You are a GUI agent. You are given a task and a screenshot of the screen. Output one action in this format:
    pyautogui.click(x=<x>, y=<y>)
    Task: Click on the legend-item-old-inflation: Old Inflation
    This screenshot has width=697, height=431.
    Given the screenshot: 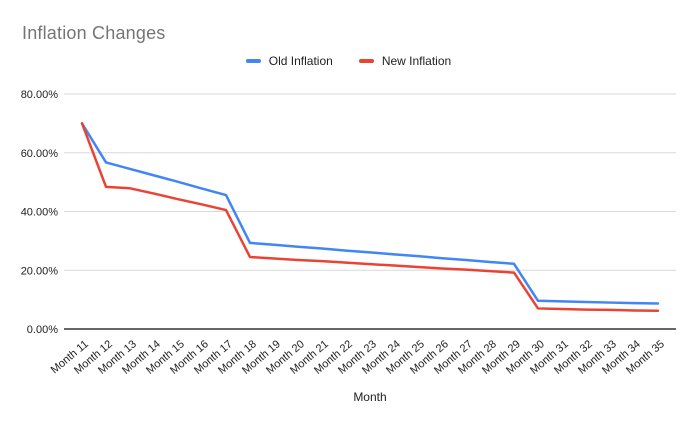 What is the action you would take?
    pyautogui.click(x=289, y=61)
    